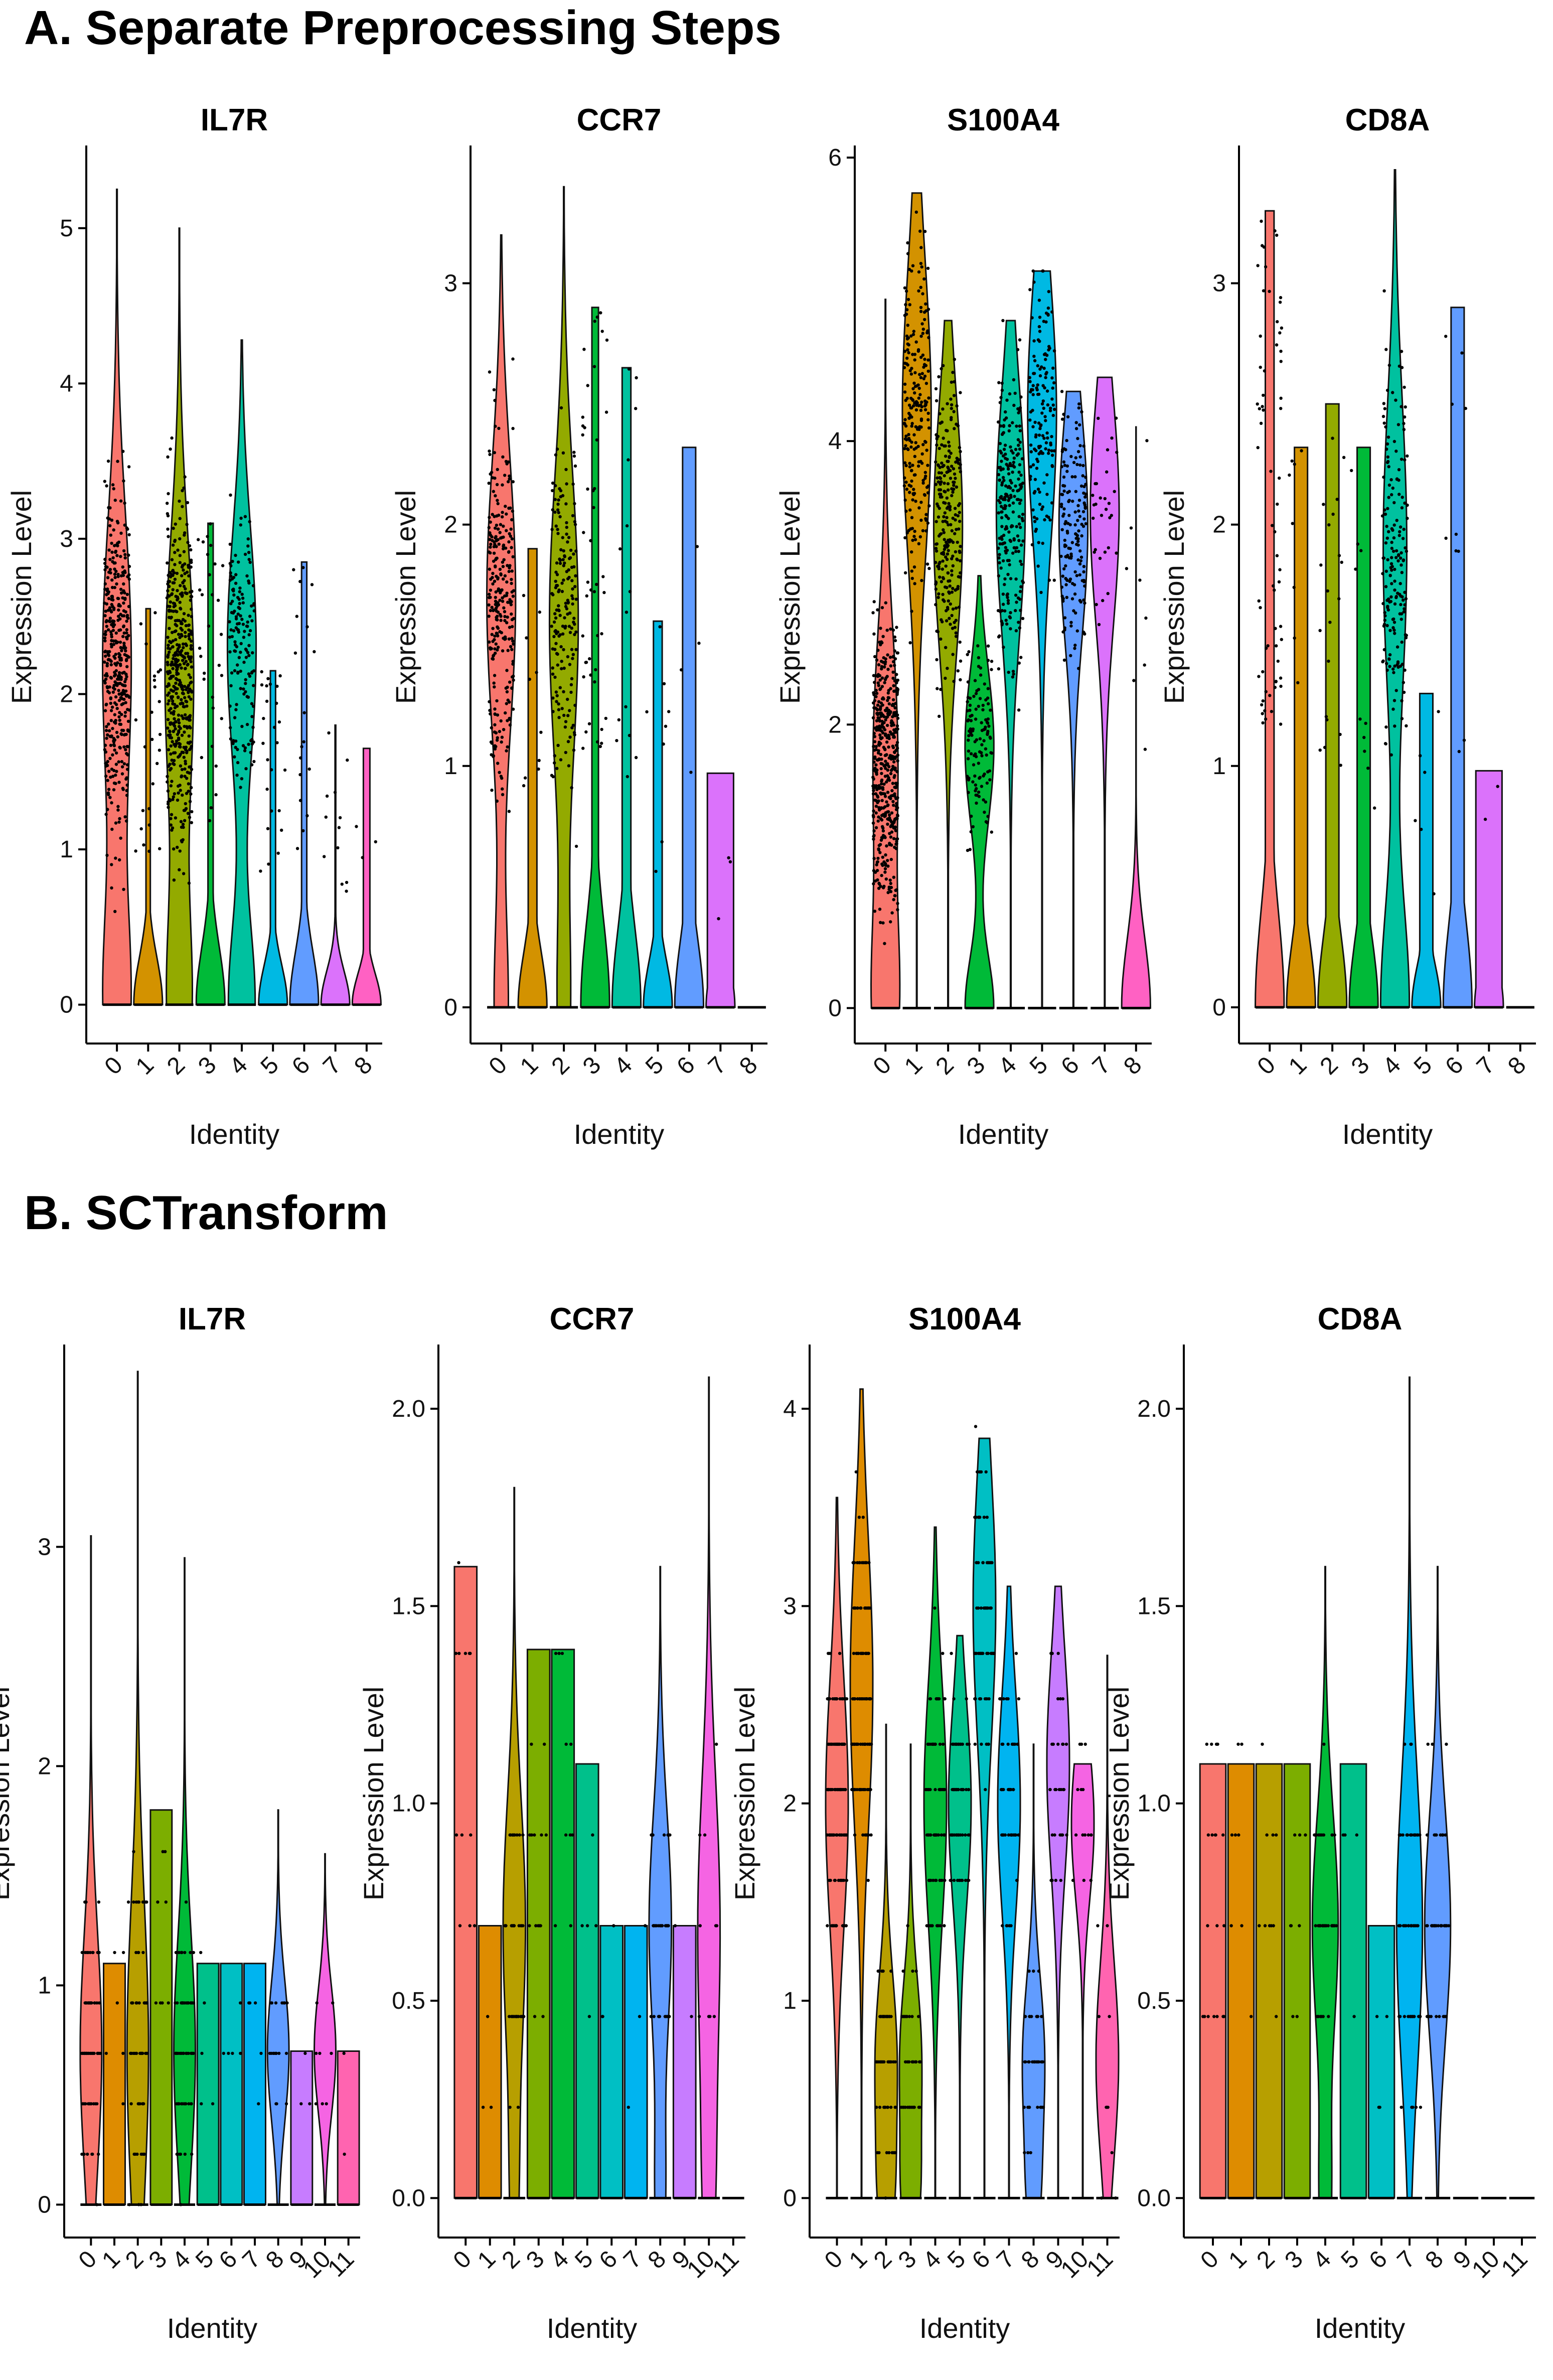 Image resolution: width=1553 pixels, height=2380 pixels. What do you see at coordinates (403, 28) in the screenshot?
I see `section-title-a: A. Separate Preprocessing Steps` at bounding box center [403, 28].